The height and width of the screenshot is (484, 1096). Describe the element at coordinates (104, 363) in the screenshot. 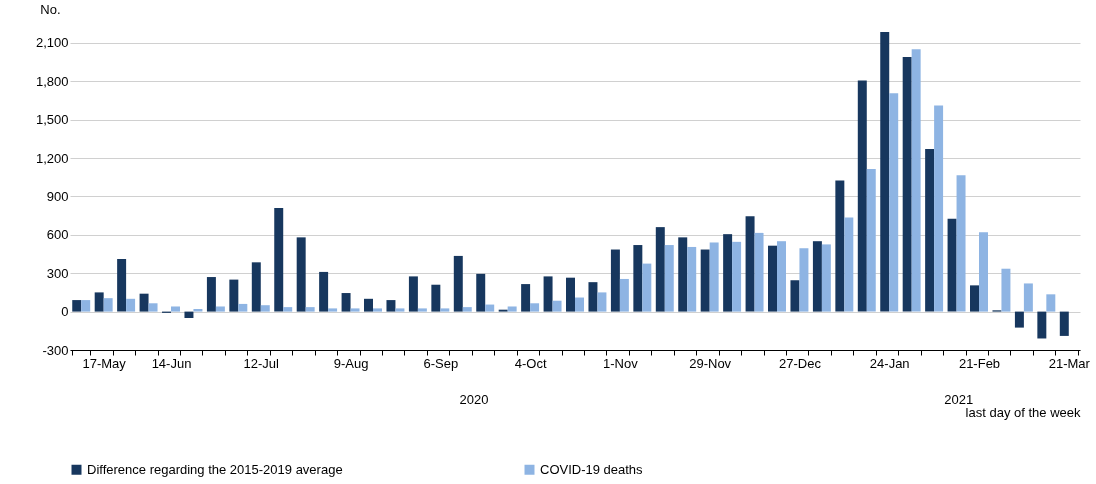

I see `x-tick-label: 17-May` at that location.